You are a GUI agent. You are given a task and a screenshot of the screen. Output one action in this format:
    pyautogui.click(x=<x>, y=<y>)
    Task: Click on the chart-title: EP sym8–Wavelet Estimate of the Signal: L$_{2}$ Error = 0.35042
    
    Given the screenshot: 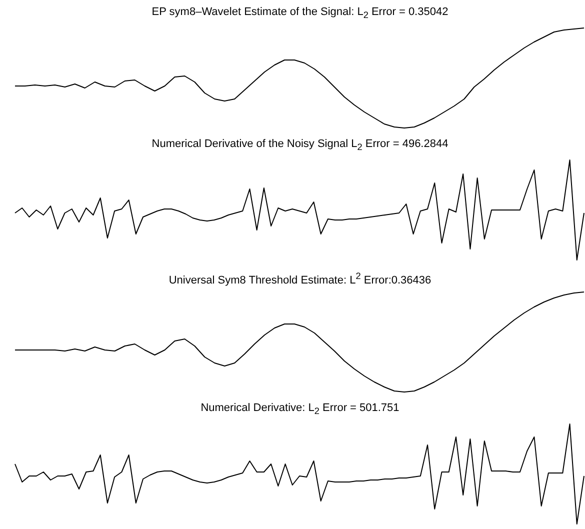 What is the action you would take?
    pyautogui.click(x=300, y=13)
    